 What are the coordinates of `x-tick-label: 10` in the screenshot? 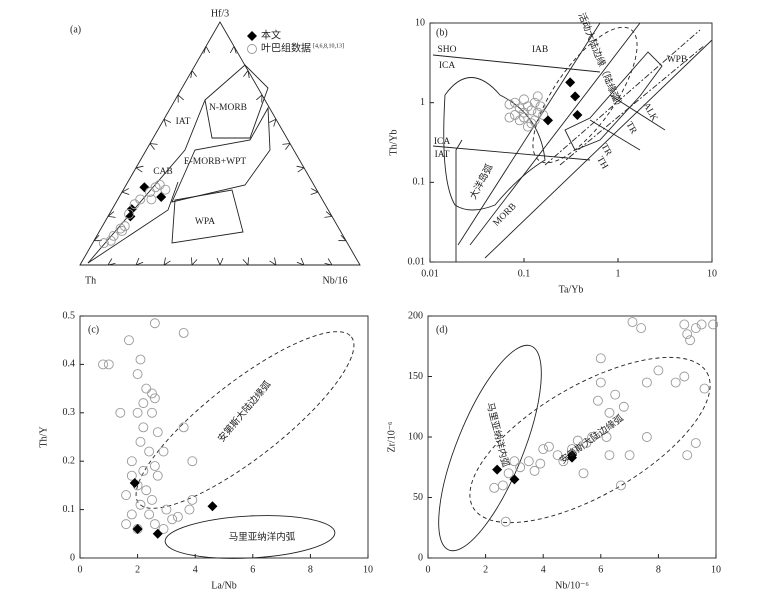 It's located at (712, 273).